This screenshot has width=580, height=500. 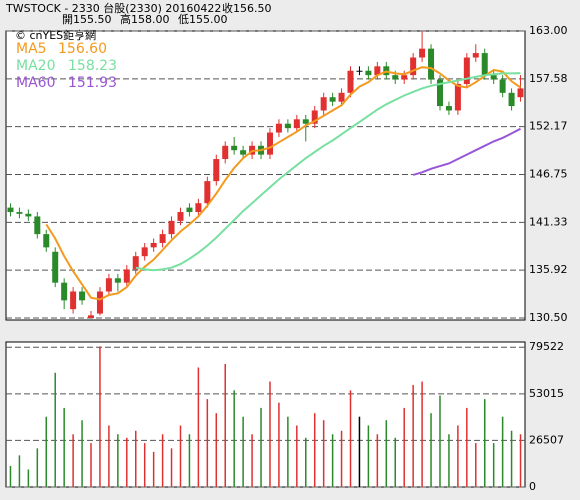 What do you see at coordinates (548, 269) in the screenshot?
I see `y-tick-label: 135.92` at bounding box center [548, 269].